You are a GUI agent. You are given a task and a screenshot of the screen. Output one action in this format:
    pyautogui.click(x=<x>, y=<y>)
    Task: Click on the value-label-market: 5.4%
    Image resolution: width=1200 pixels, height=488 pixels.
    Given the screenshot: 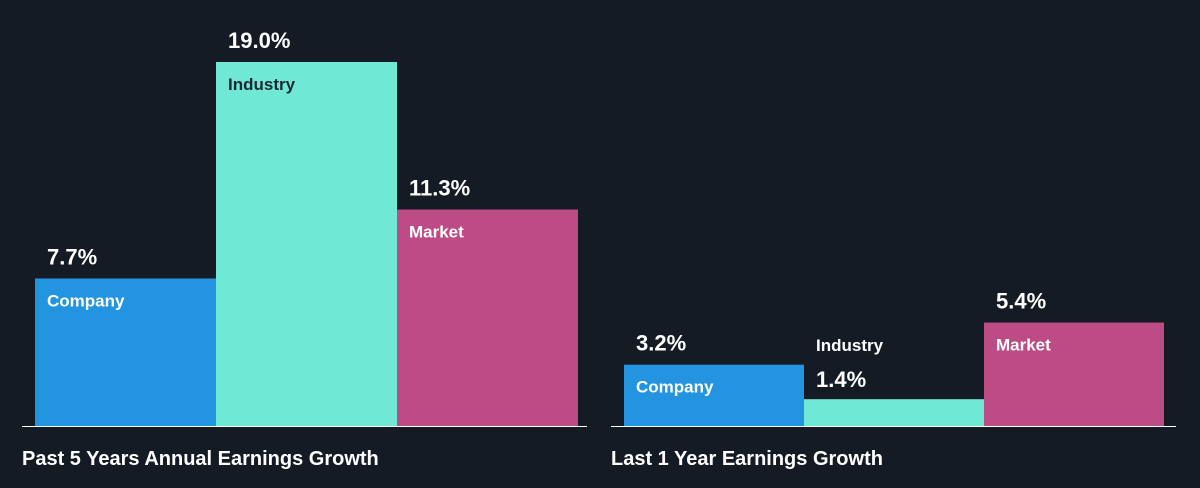 What is the action you would take?
    pyautogui.click(x=1021, y=301)
    